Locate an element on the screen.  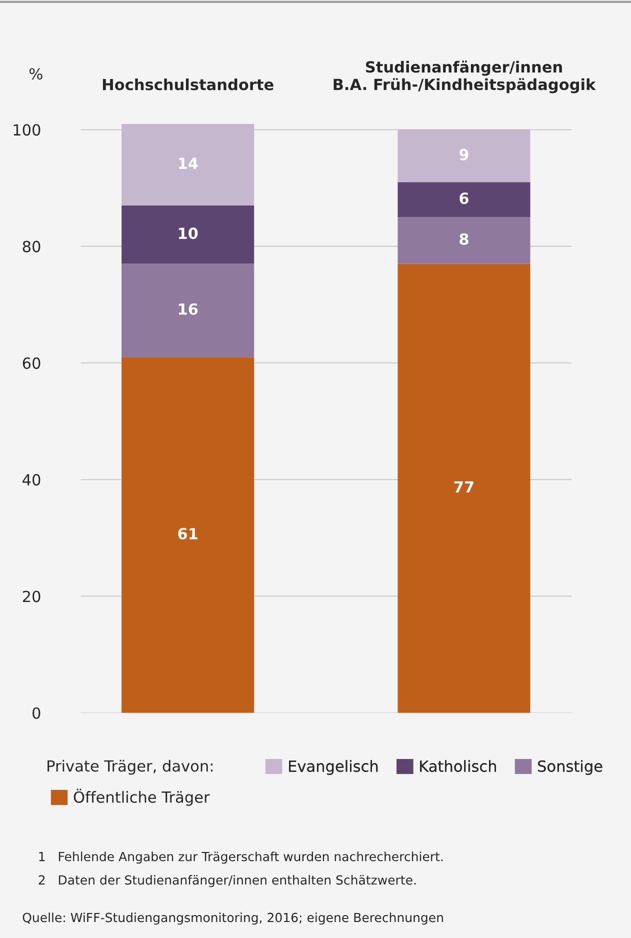
legend-label: Katholisch is located at coordinates (458, 766).